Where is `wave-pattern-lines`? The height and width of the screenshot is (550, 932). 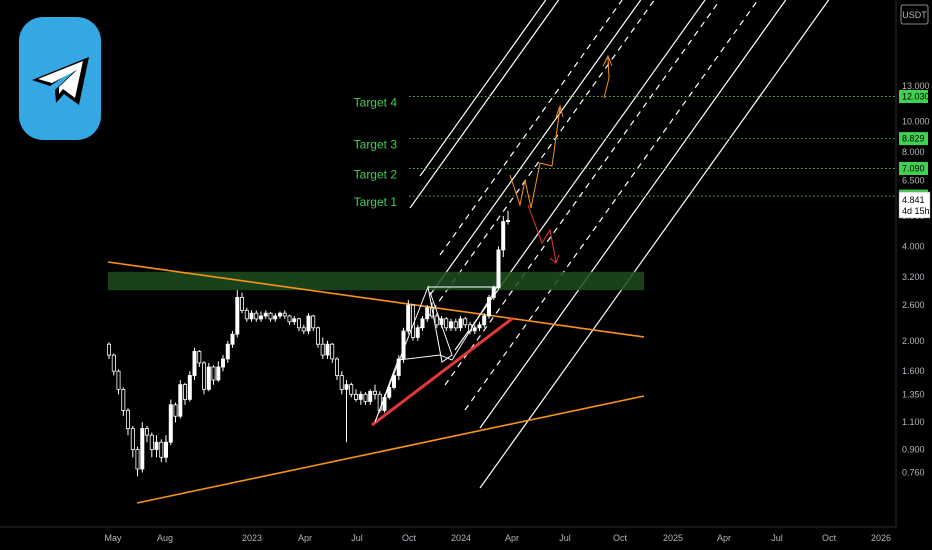
wave-pattern-lines is located at coordinates (436, 346).